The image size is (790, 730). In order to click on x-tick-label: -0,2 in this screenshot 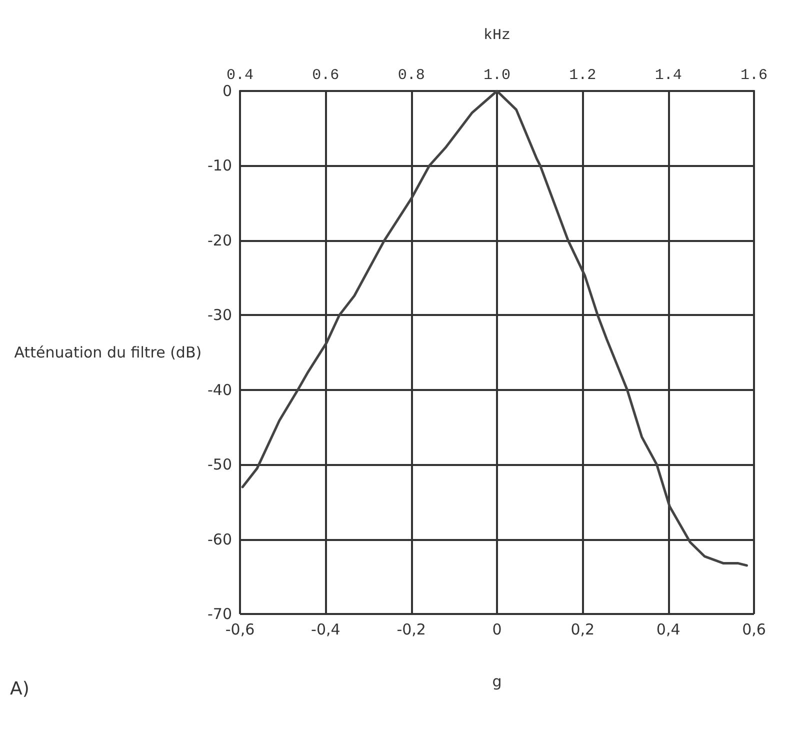, I will do `click(411, 629)`.